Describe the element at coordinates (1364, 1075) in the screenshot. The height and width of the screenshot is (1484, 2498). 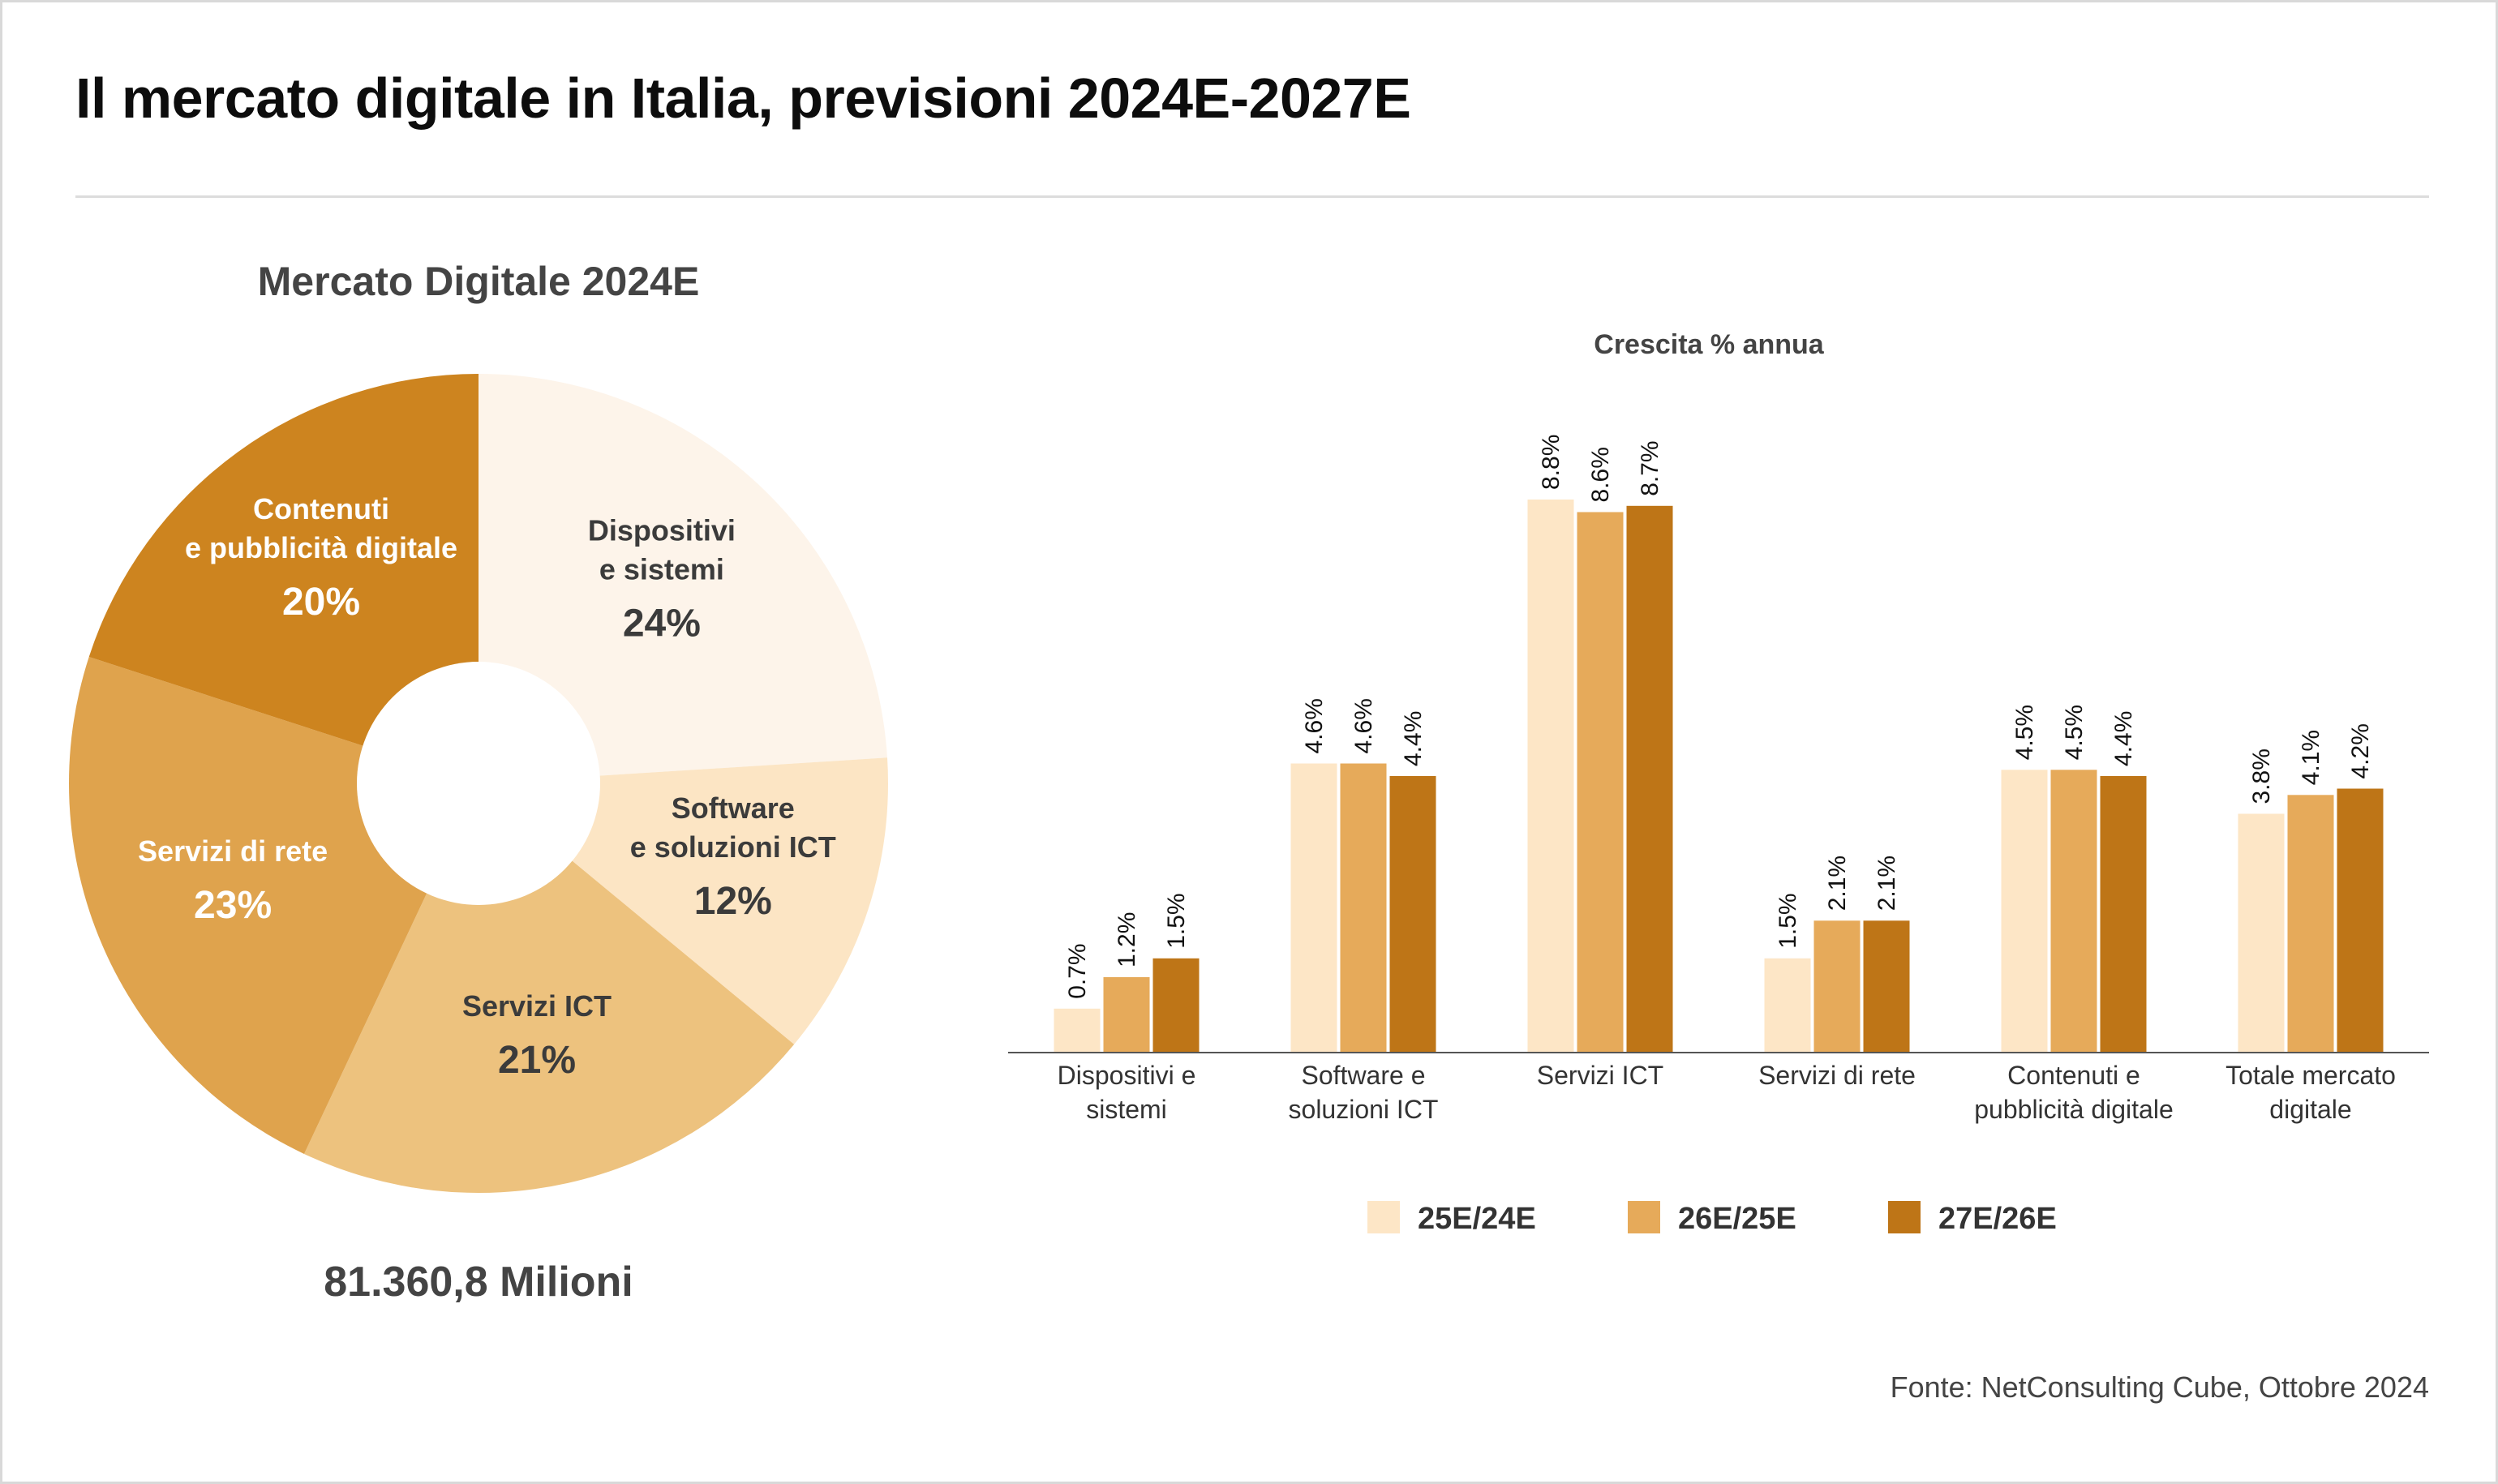
I see `x-tick-label: Software e` at that location.